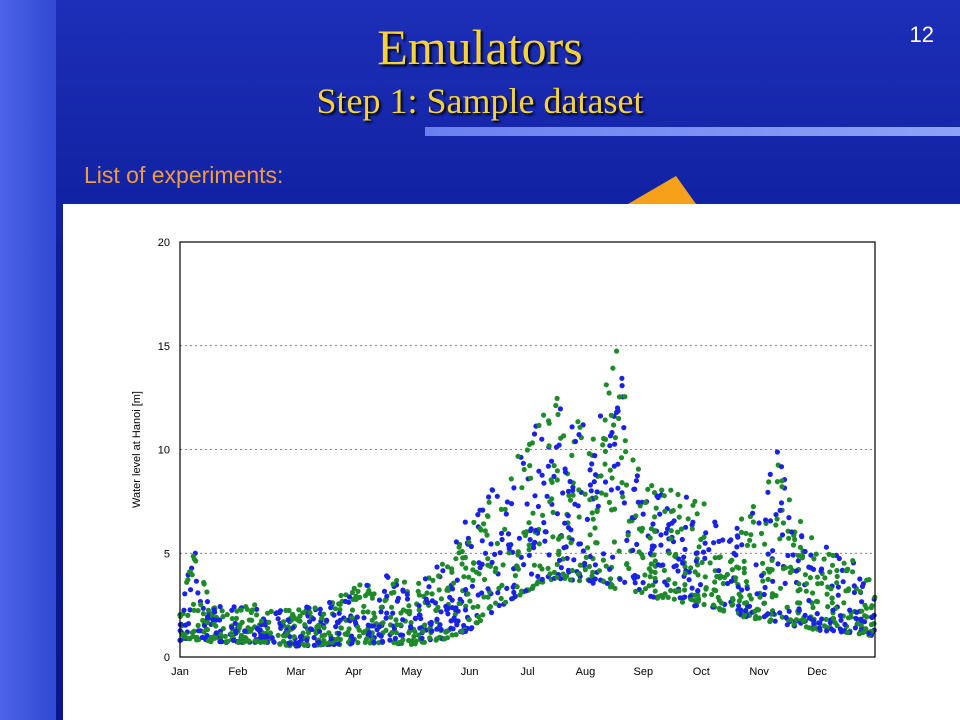 Image resolution: width=960 pixels, height=720 pixels. What do you see at coordinates (164, 451) in the screenshot?
I see `y-tick-label: 10` at bounding box center [164, 451].